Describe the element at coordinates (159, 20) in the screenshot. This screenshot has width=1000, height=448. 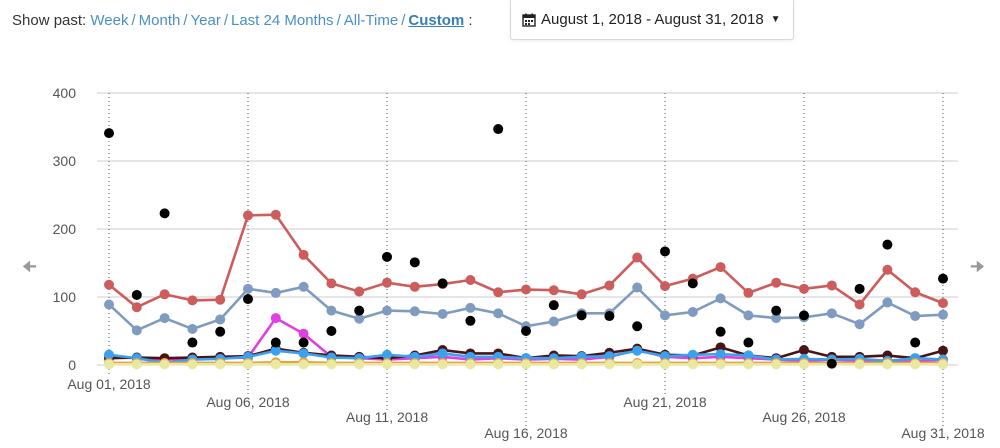
I see `filter-month-link: Month` at that location.